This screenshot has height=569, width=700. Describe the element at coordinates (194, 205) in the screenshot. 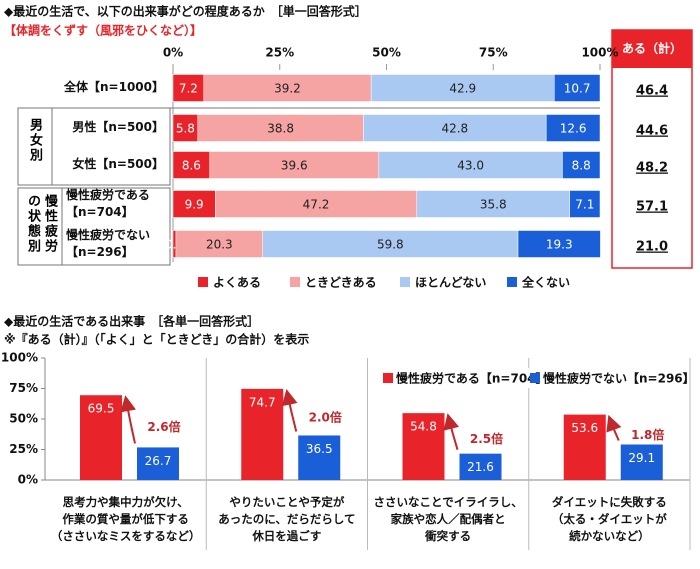

I see `data-label: 9.9` at that location.